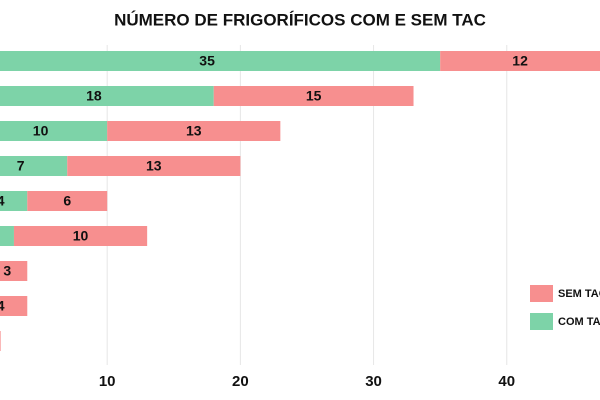 This screenshot has width=600, height=400. What do you see at coordinates (373, 381) in the screenshot?
I see `x-tick-label: 30` at bounding box center [373, 381].